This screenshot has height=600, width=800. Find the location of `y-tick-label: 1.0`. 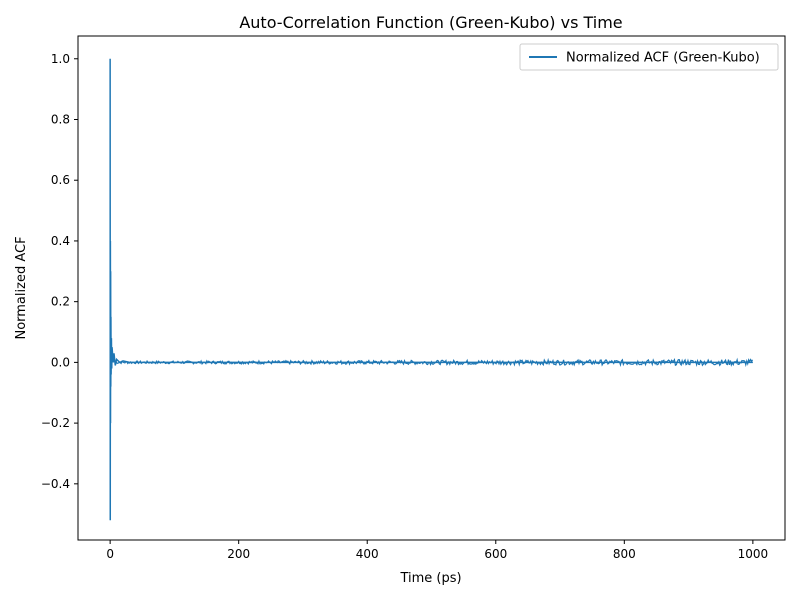

y-tick-label: 1.0 is located at coordinates (60, 59).